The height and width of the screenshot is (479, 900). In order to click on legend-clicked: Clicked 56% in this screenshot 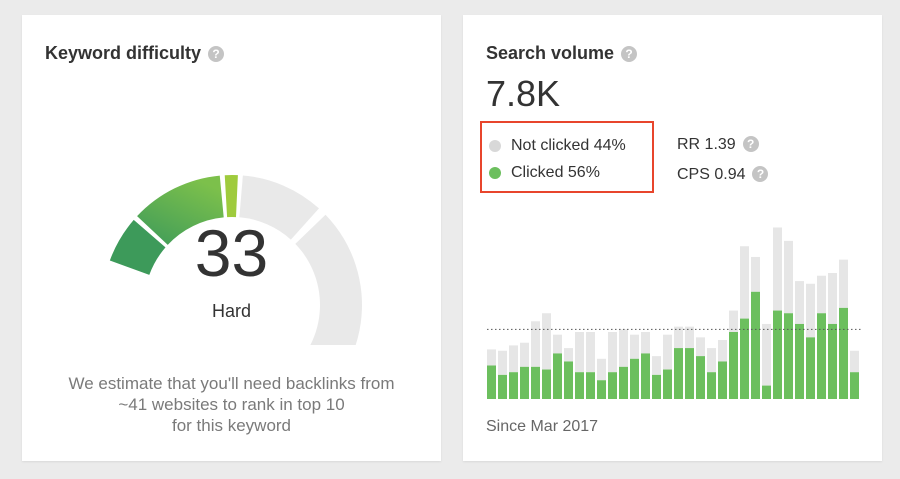, I will do `click(544, 173)`.